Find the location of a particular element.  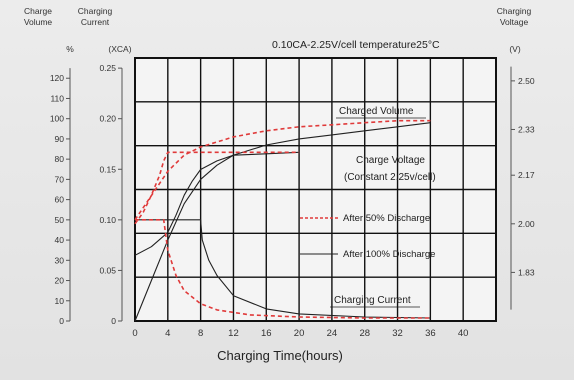

x-tick-label: 36 is located at coordinates (430, 333).